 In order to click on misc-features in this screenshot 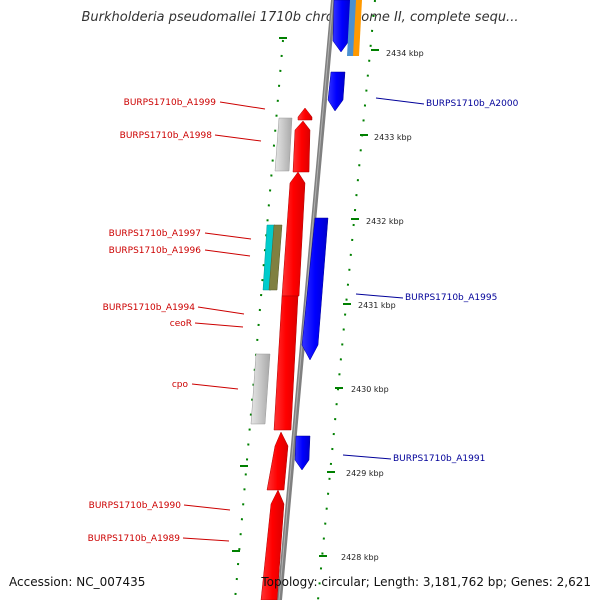, I will do `click(306, 212)`.